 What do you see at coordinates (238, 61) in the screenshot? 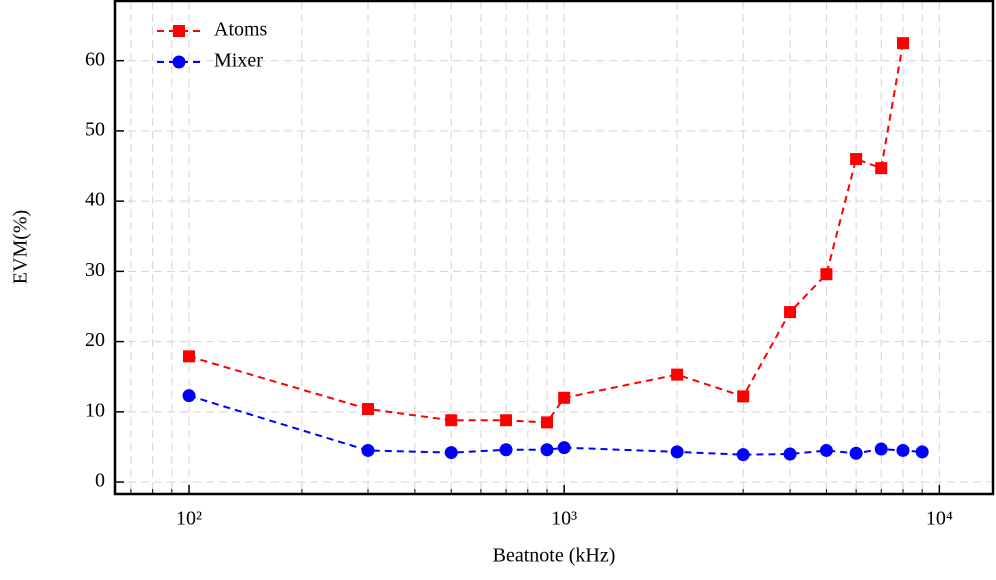
I see `legend-label: Mixer` at bounding box center [238, 61].